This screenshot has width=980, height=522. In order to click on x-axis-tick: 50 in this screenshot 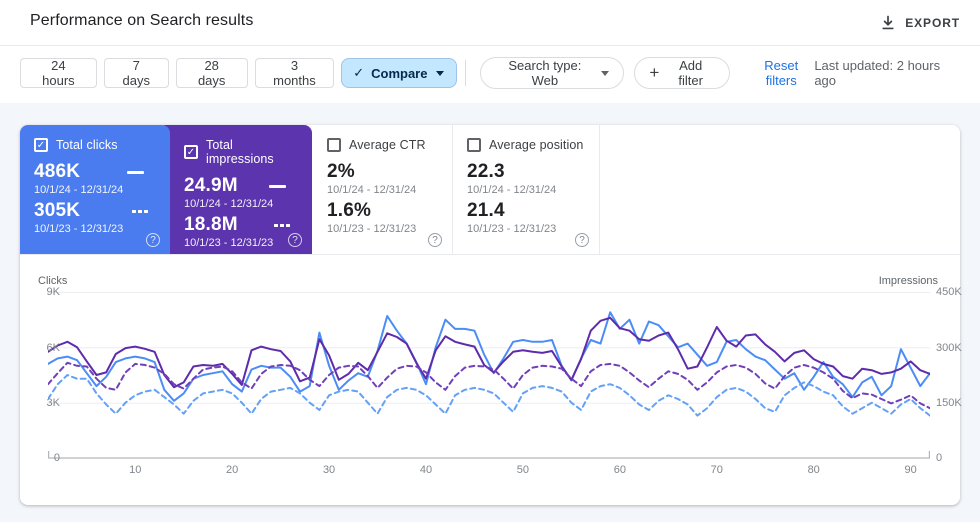, I will do `click(523, 470)`.